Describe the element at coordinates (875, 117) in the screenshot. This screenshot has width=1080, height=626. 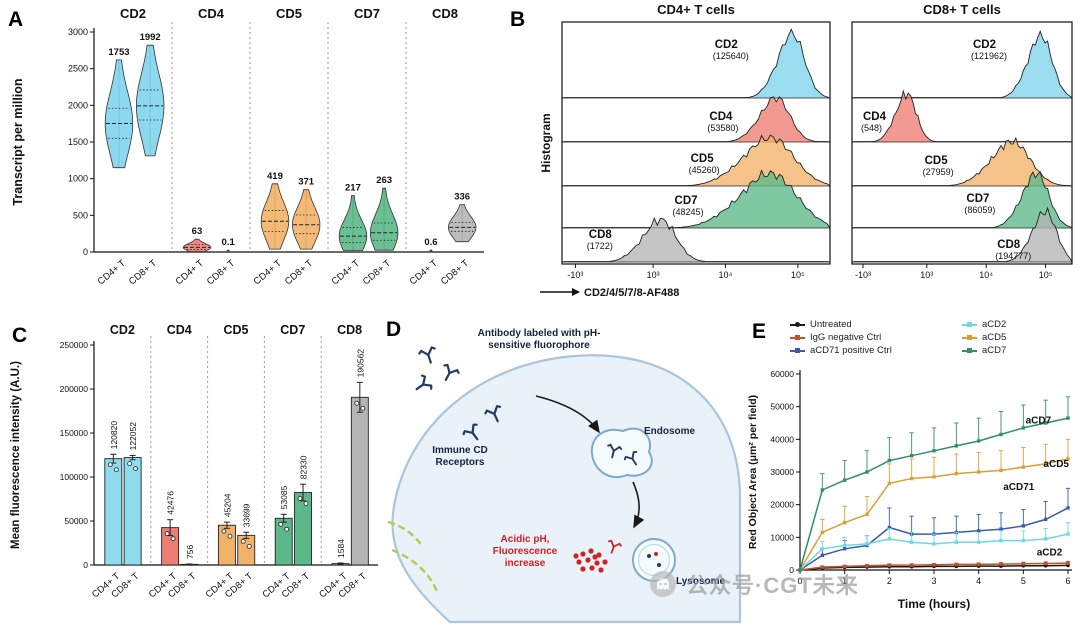
I see `ridge-name-label: CD4` at that location.